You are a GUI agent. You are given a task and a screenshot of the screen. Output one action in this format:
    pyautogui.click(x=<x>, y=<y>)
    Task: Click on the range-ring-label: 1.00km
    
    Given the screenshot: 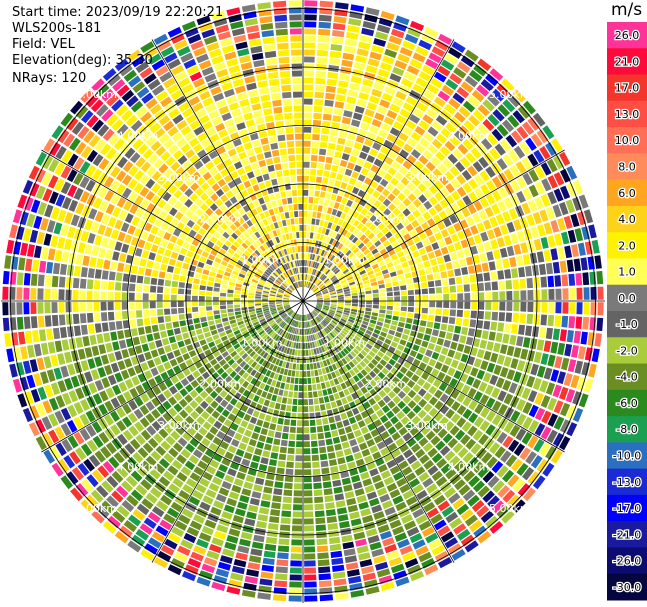 What is the action you would take?
    pyautogui.click(x=262, y=342)
    